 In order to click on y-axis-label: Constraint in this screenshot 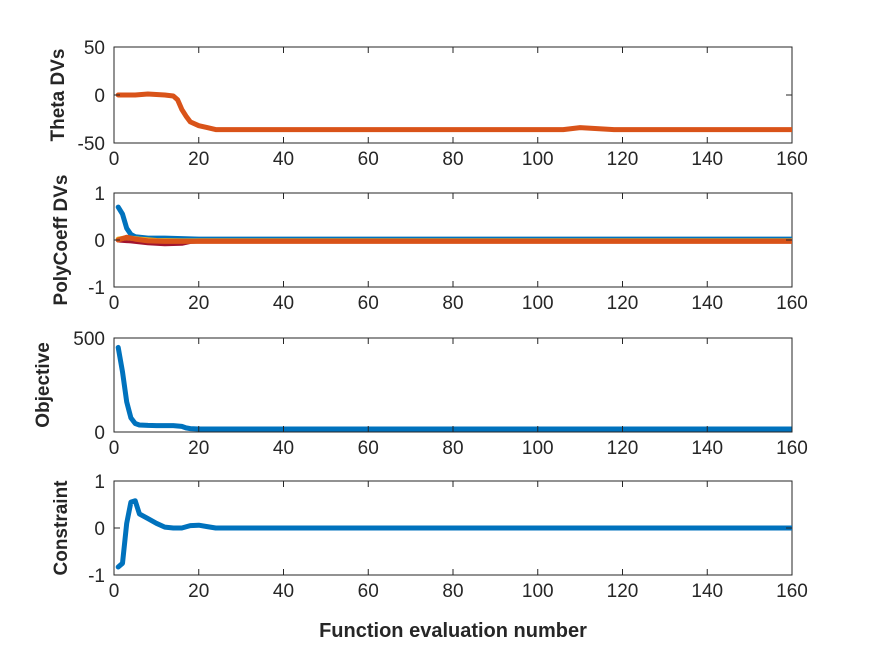, I will do `click(61, 528)`.